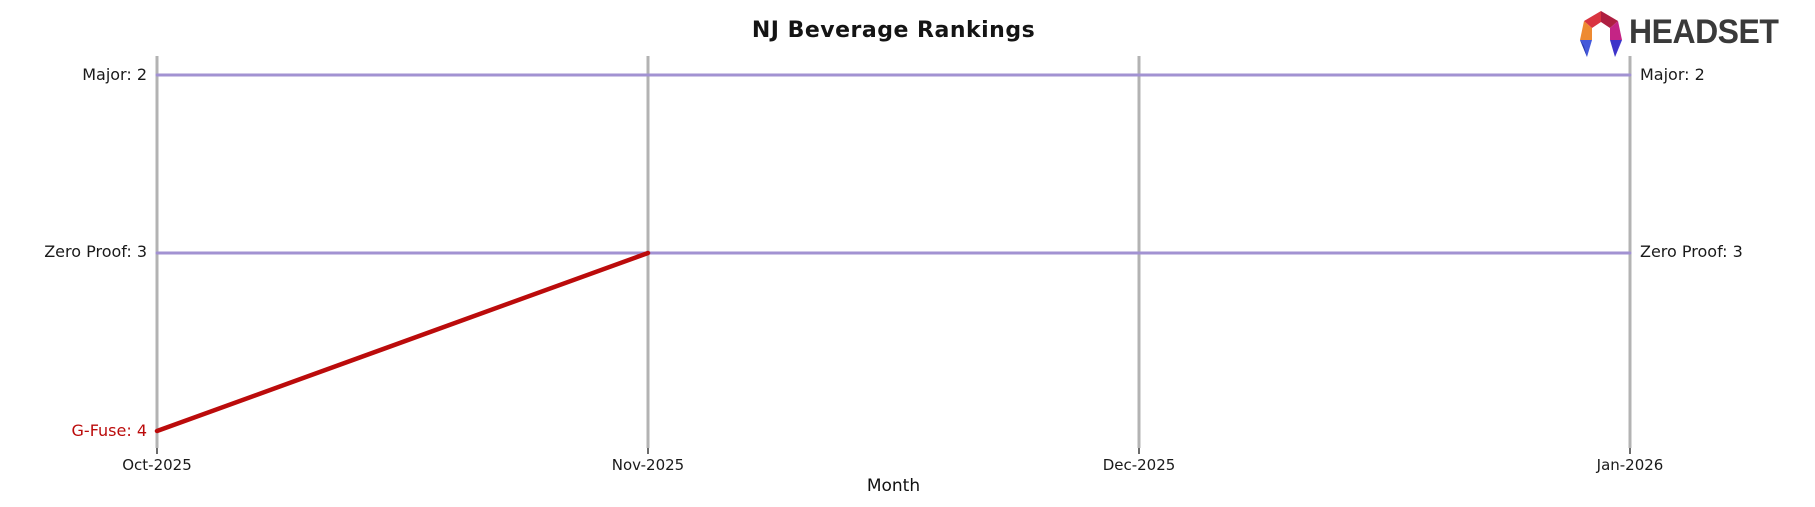  What do you see at coordinates (1601, 34) in the screenshot?
I see `headset-logo-icon` at bounding box center [1601, 34].